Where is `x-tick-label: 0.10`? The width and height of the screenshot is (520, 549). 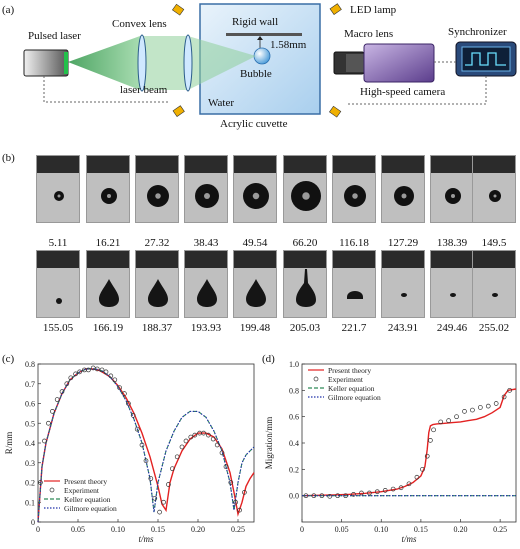 x-tick-label: 0.10 is located at coordinates (118, 529).